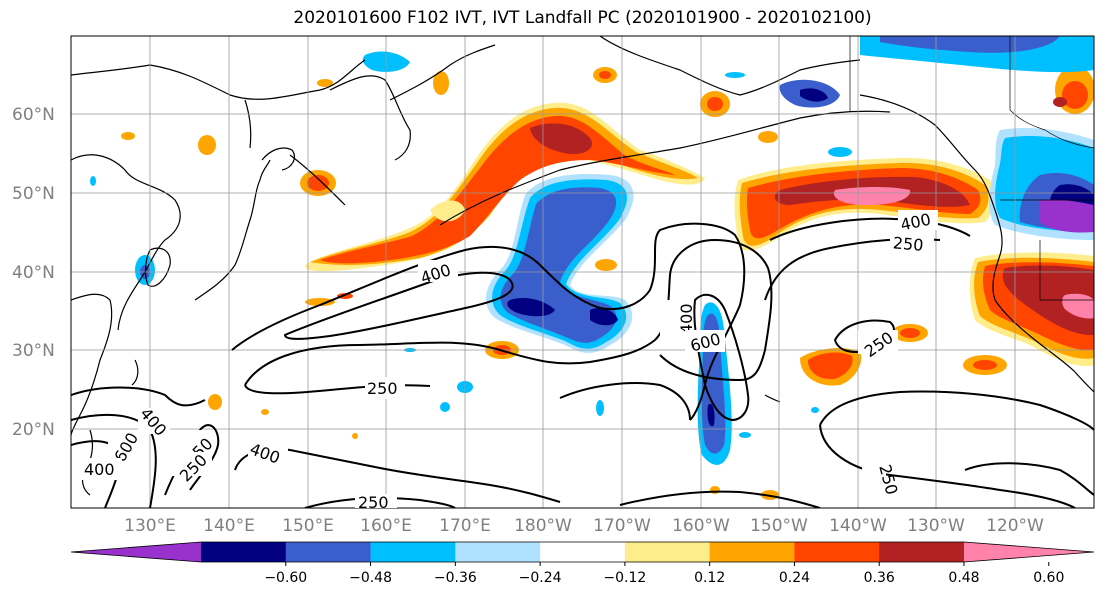 The height and width of the screenshot is (601, 1105). I want to click on colorbar-tick-label: 0.36, so click(879, 578).